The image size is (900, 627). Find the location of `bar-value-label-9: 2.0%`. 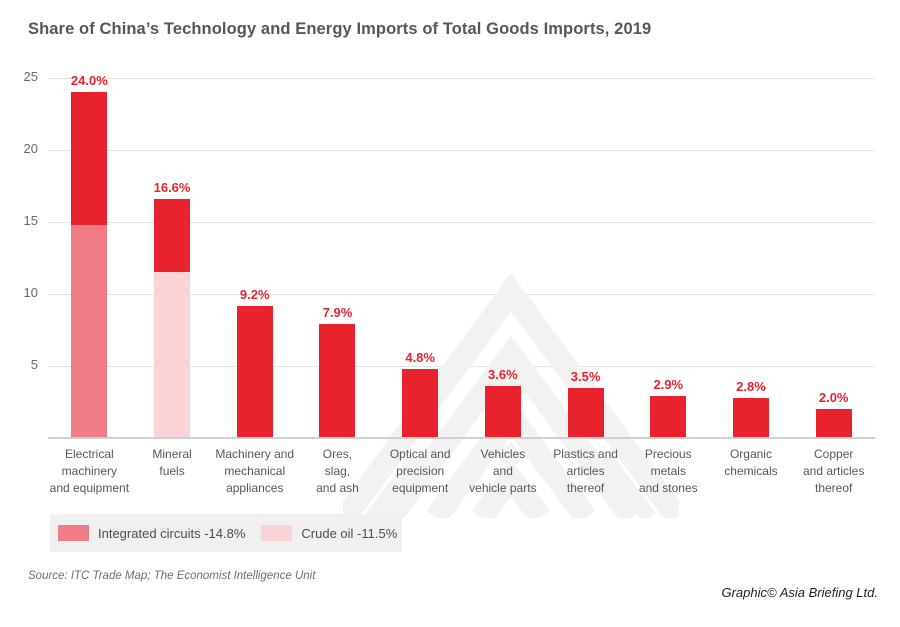

bar-value-label-9: 2.0% is located at coordinates (833, 398).